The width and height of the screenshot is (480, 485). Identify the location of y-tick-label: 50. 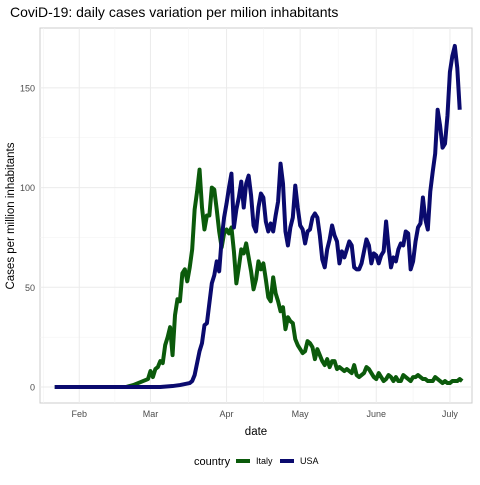
(30, 288).